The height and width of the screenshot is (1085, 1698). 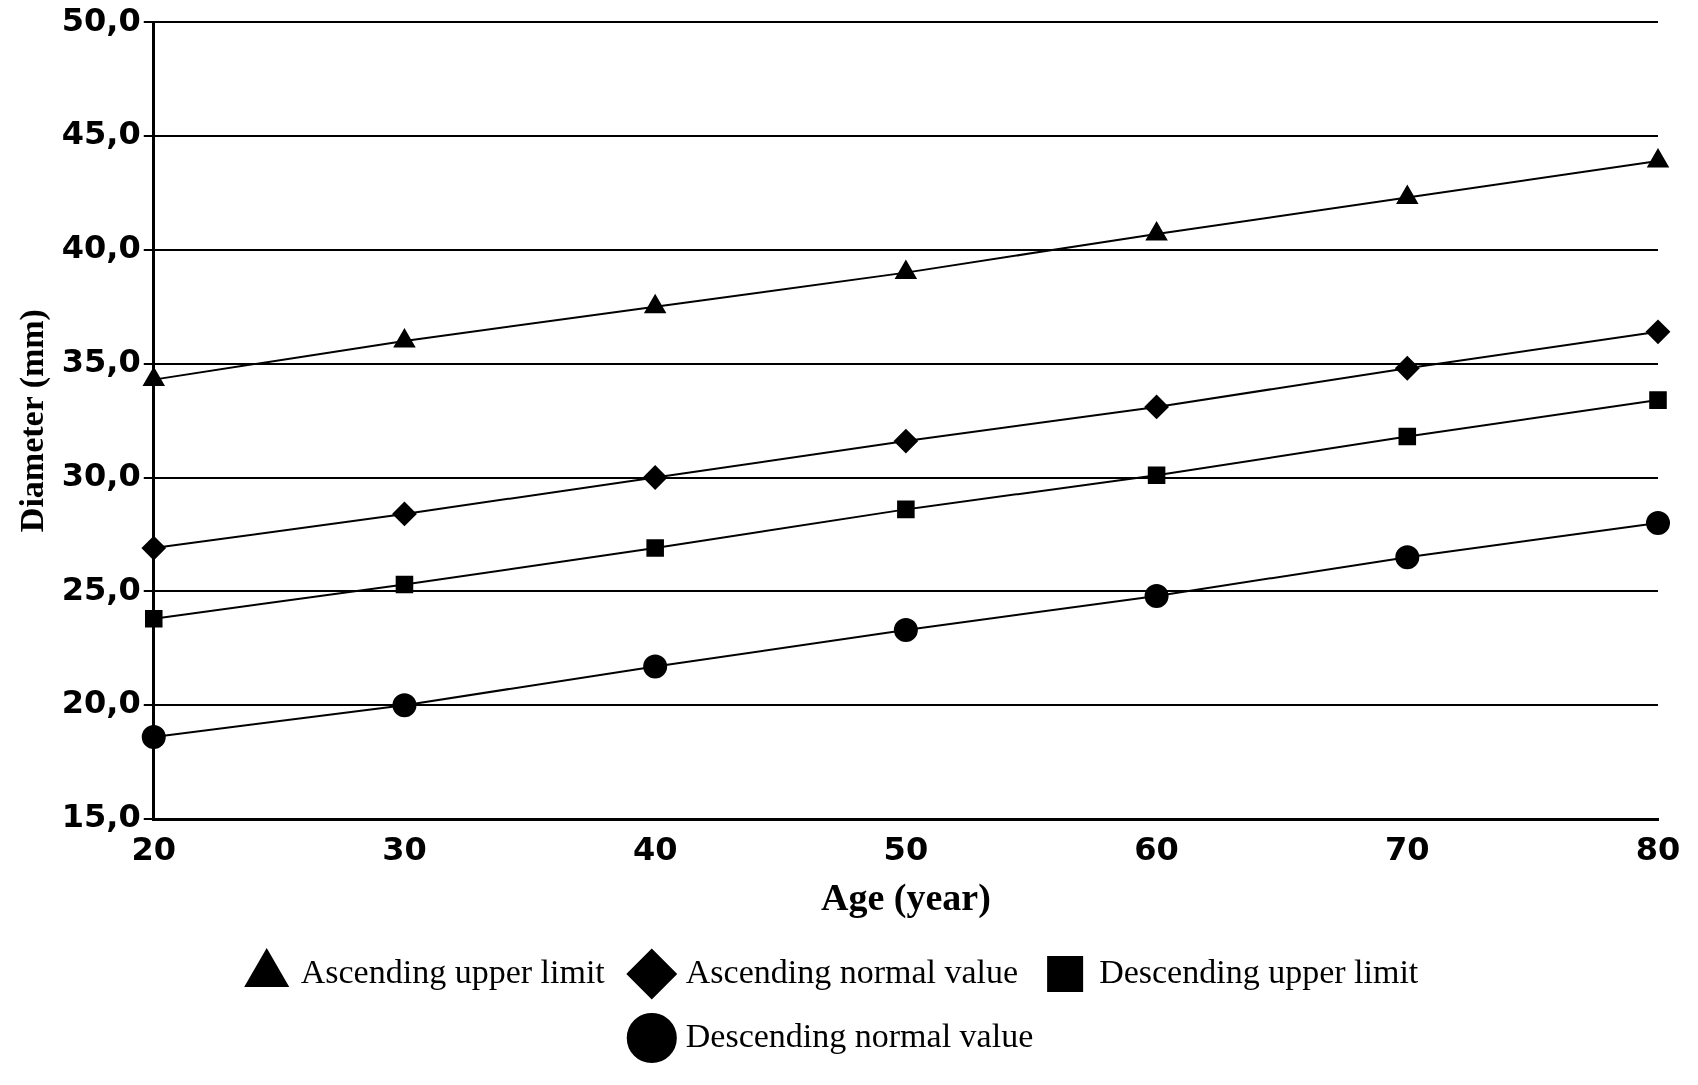 What do you see at coordinates (101, 247) in the screenshot?
I see `y-tick-label: 40,0` at bounding box center [101, 247].